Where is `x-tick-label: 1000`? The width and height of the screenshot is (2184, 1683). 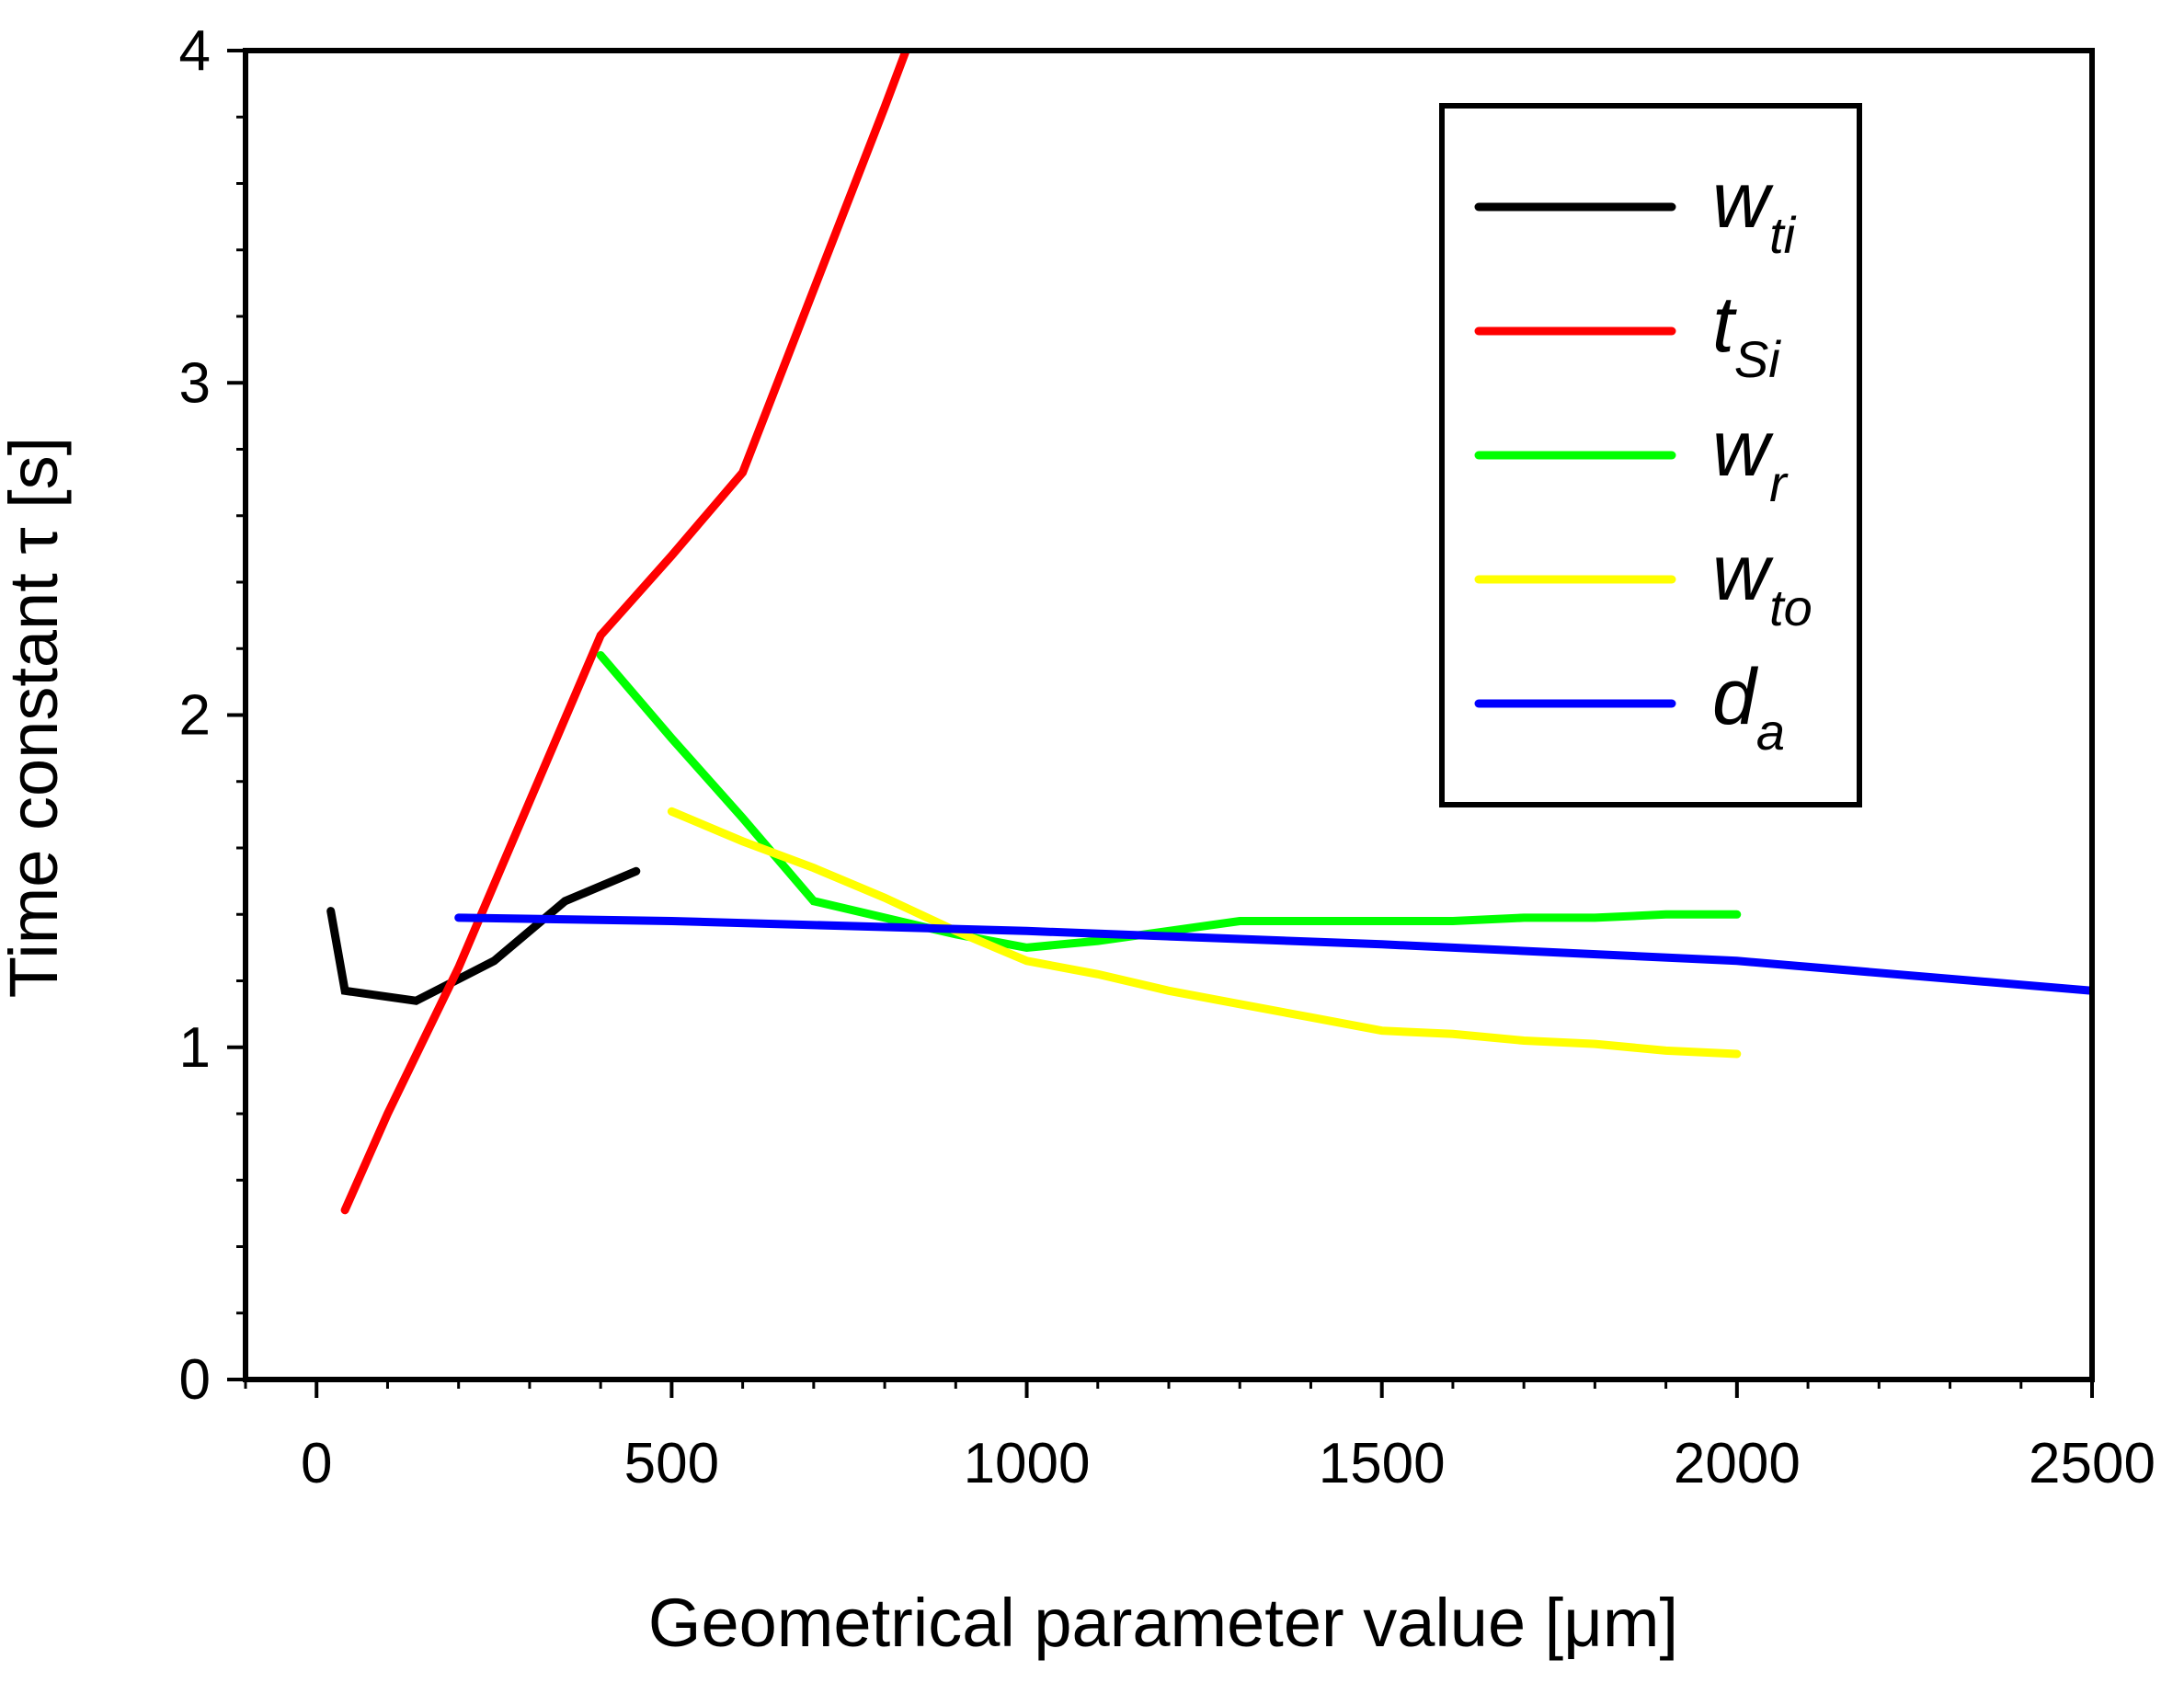
x-tick-label: 1000 is located at coordinates (1027, 1464).